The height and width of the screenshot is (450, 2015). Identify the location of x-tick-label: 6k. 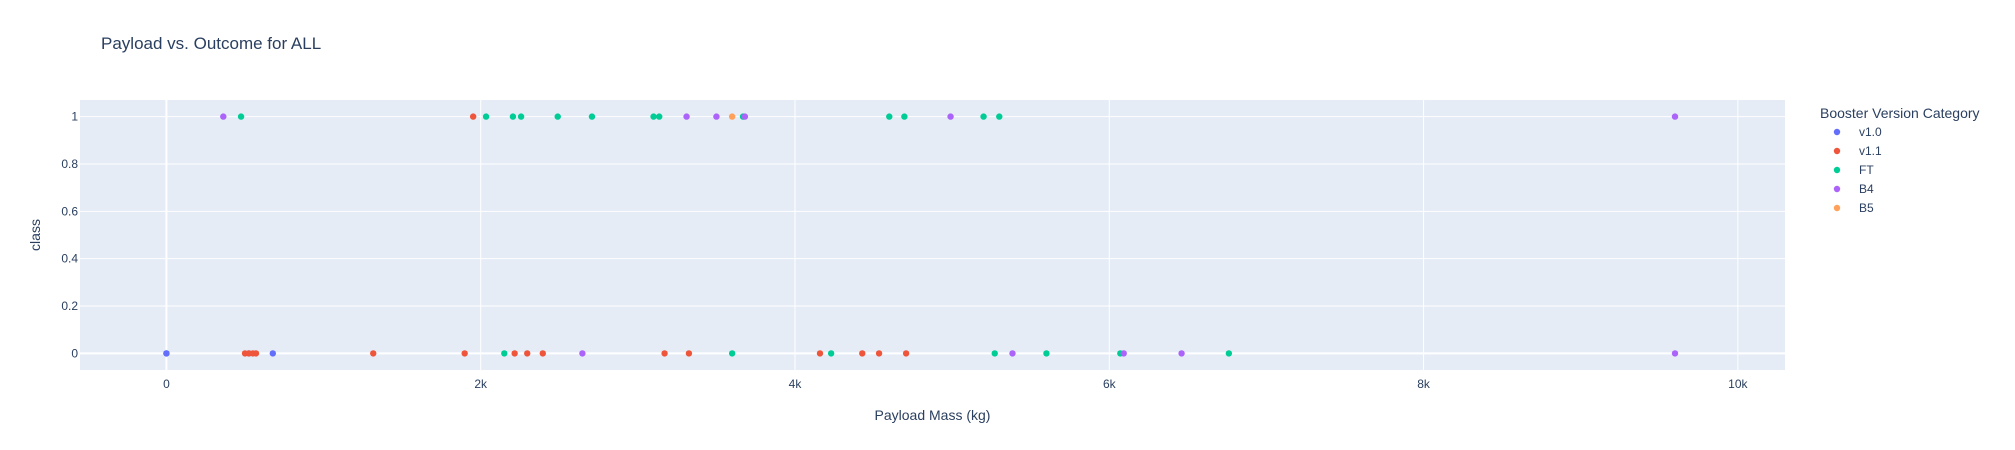
(1110, 384).